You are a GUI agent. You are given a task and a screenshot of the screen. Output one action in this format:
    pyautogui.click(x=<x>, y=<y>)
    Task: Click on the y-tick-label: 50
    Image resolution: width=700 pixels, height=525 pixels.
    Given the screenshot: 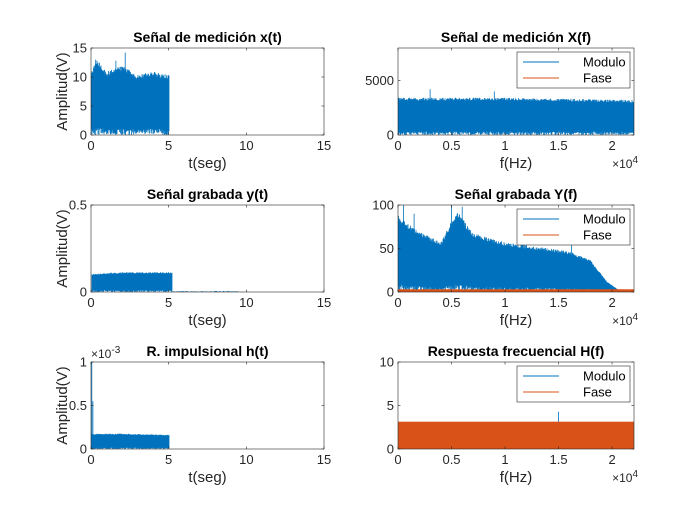 What is the action you would take?
    pyautogui.click(x=387, y=248)
    